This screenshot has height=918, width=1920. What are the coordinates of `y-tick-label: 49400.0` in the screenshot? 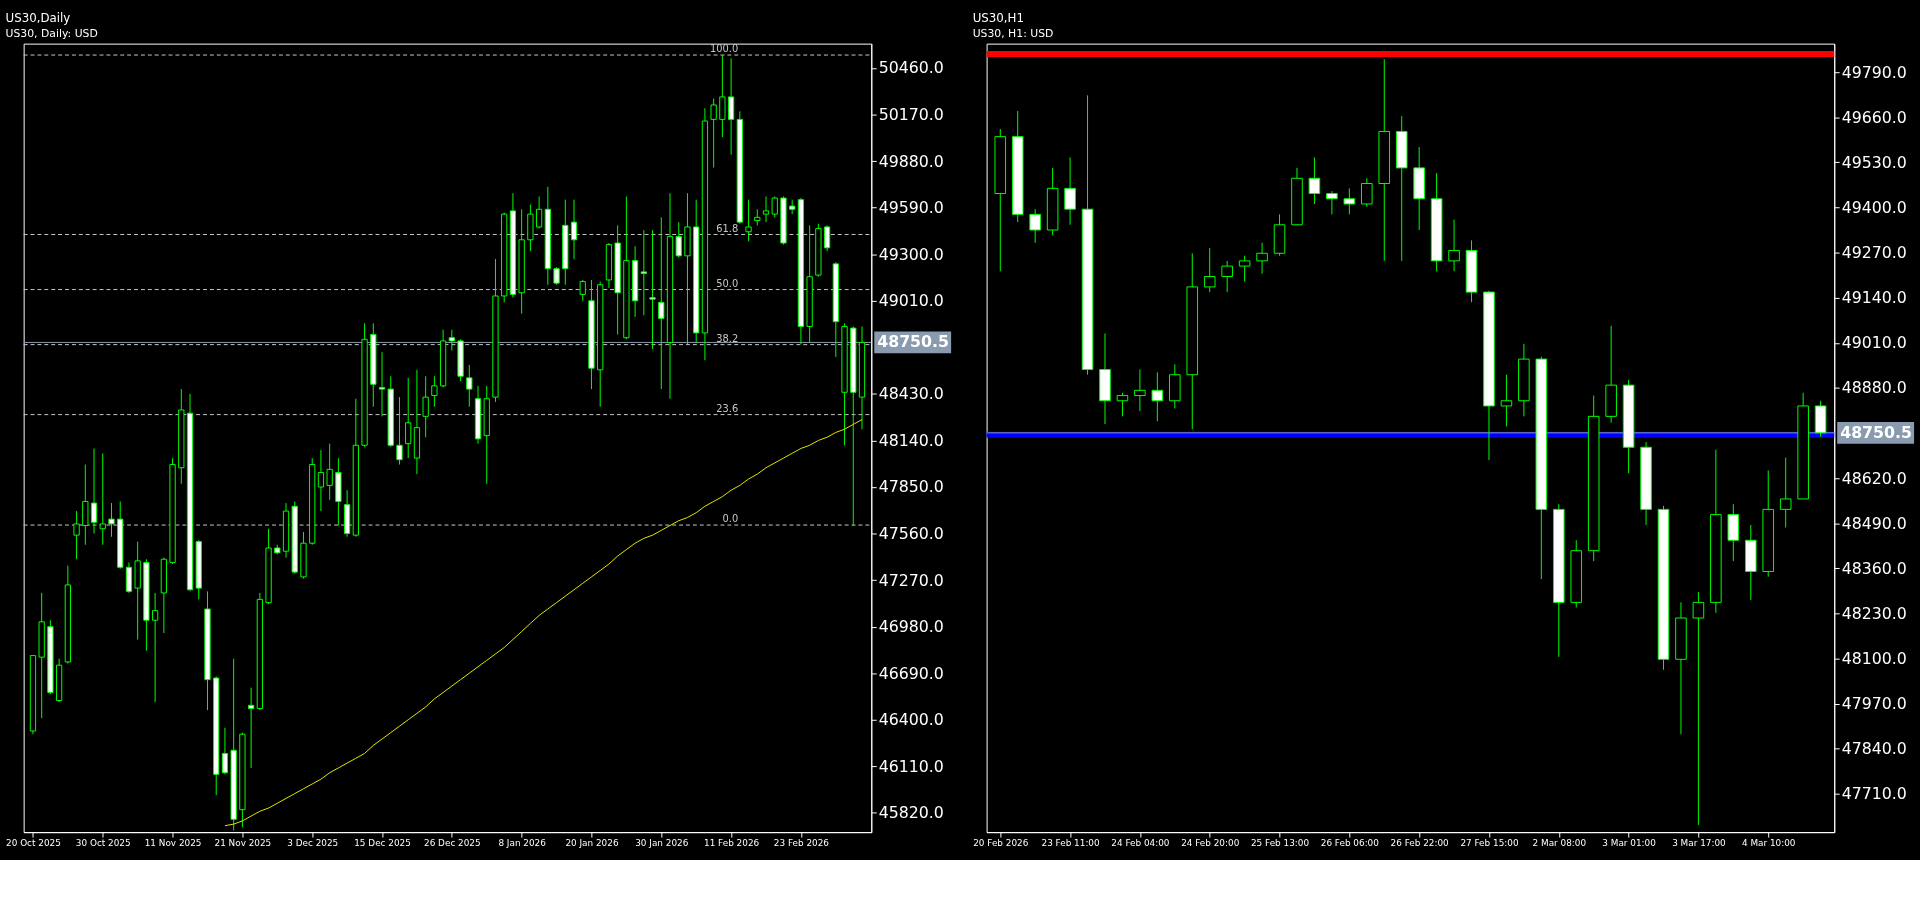 It's located at (1874, 207).